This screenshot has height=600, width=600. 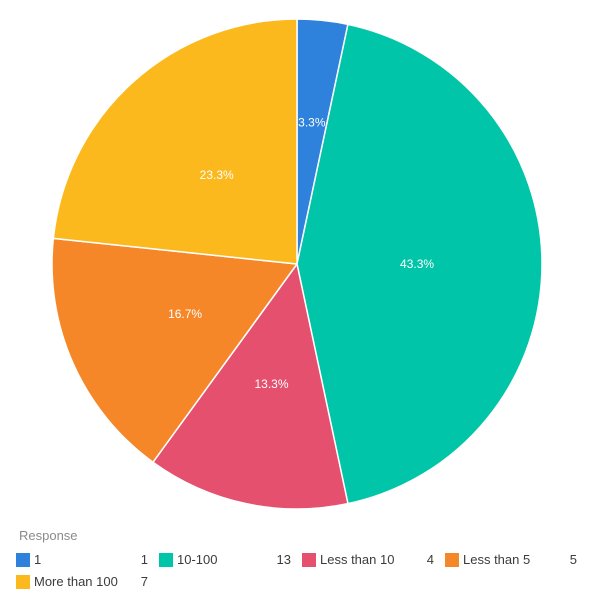 What do you see at coordinates (497, 559) in the screenshot?
I see `legend-label: Less than 5` at bounding box center [497, 559].